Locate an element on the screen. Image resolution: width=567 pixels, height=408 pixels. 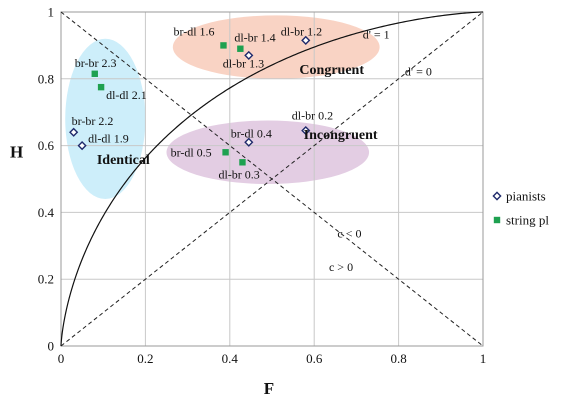
point-label-pianists: dl-br 1.2 is located at coordinates (301, 31).